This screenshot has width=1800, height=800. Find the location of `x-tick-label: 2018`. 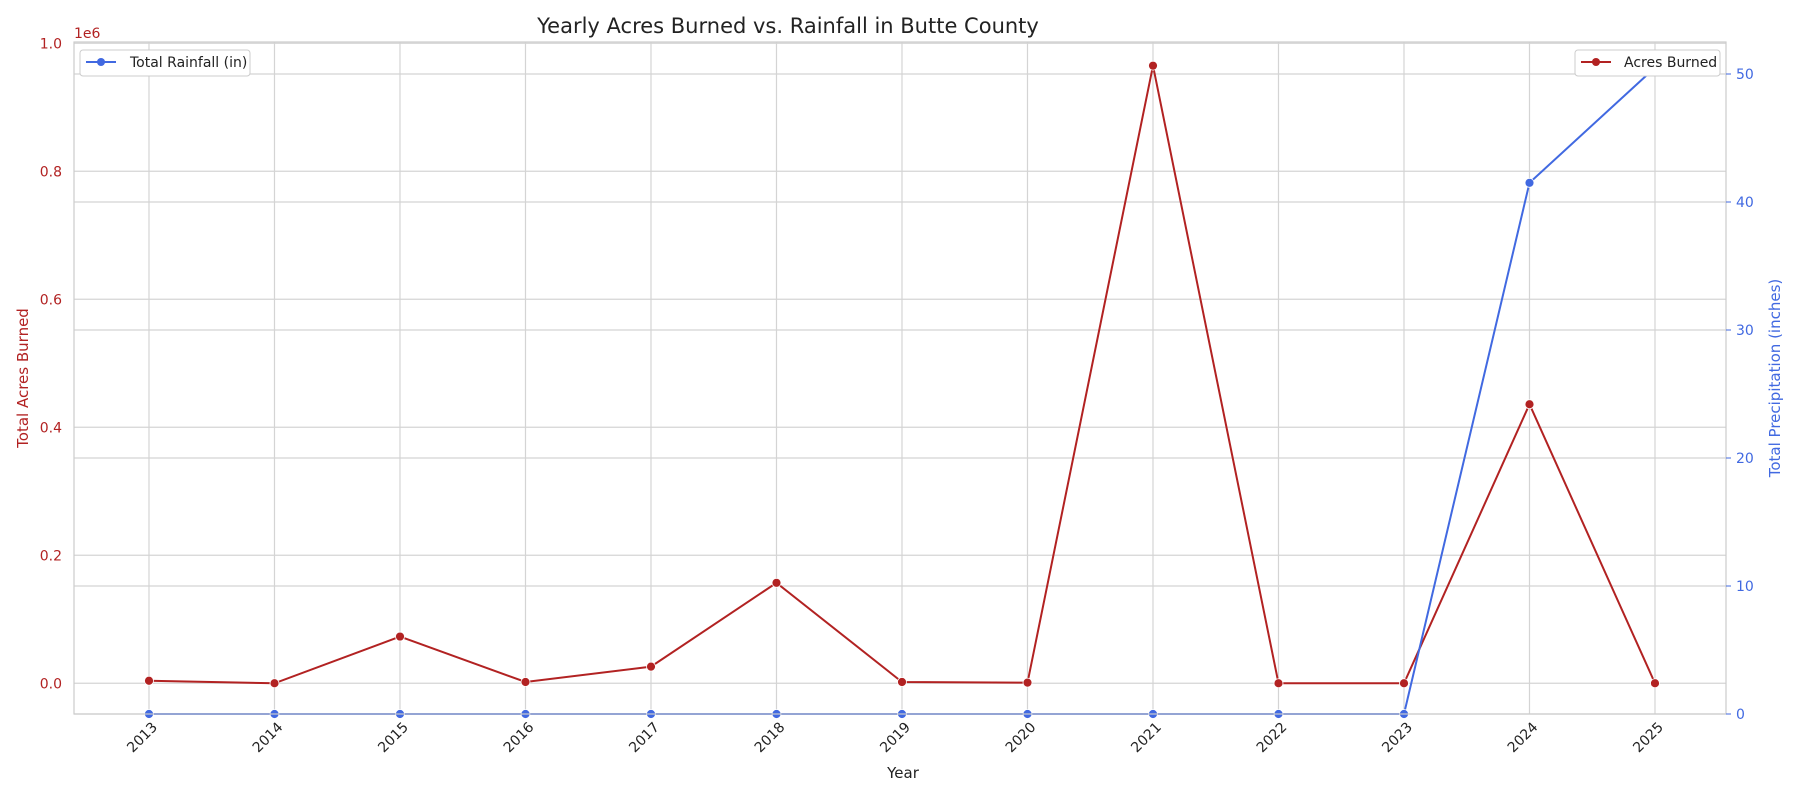

x-tick-label: 2018 is located at coordinates (770, 738).